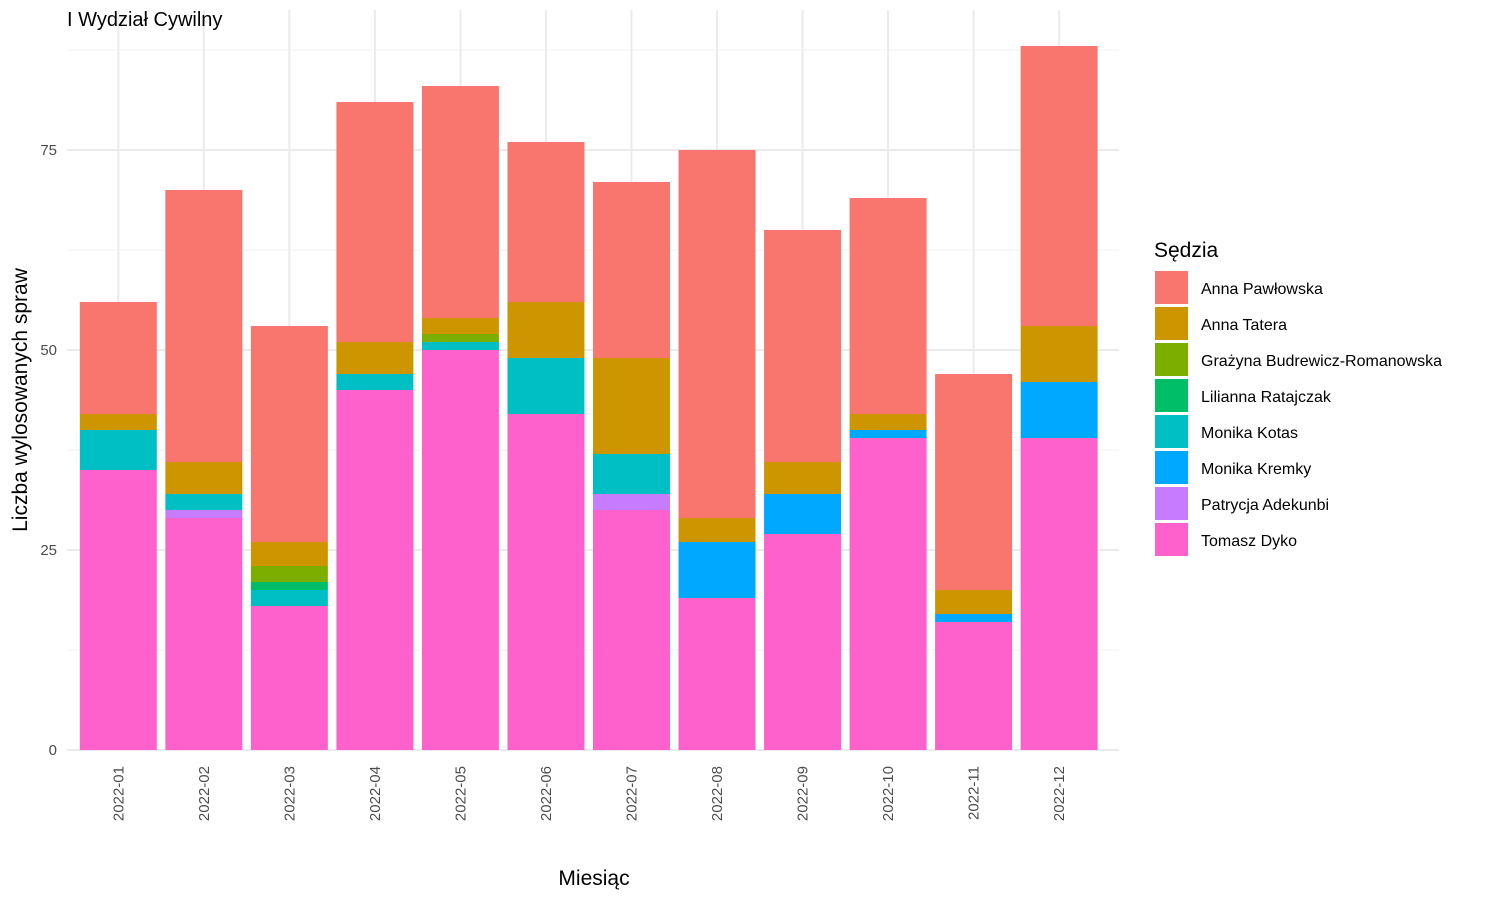 The height and width of the screenshot is (900, 1500). I want to click on bar-segment: Grażyna Budrewicz-Romanowska 2022-03: 2, so click(289, 574).